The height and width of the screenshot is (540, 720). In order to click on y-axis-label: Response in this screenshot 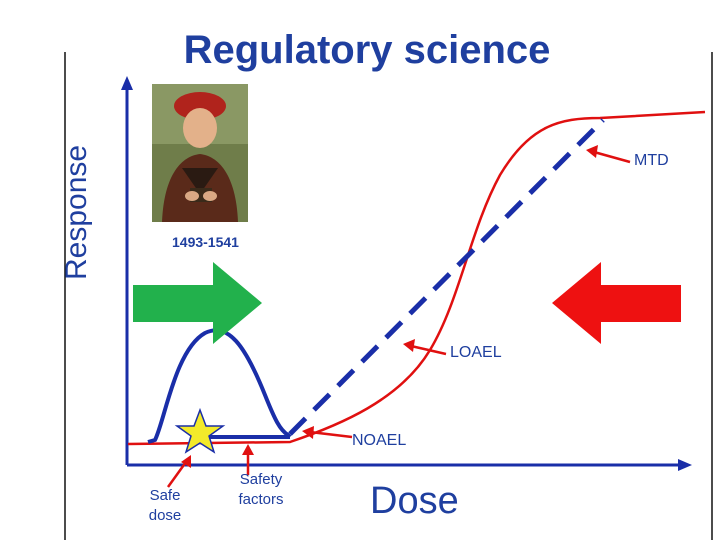, I will do `click(76, 212)`.